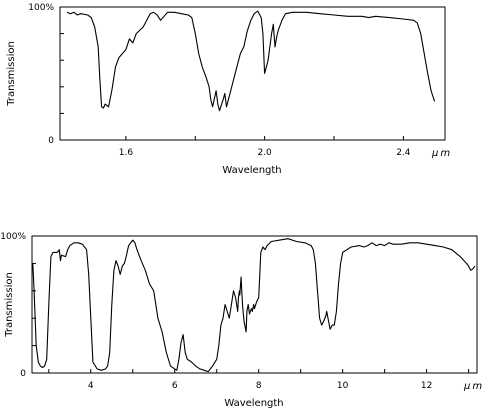  Describe the element at coordinates (11, 74) in the screenshot. I see `chart-1-y-axis-label: Transmission` at that location.